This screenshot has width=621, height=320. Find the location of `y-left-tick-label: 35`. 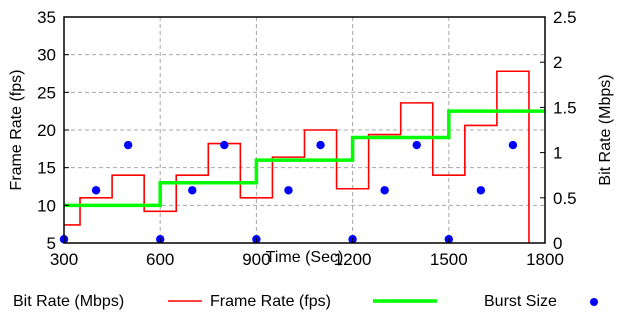

y-left-tick-label: 35 is located at coordinates (46, 17).